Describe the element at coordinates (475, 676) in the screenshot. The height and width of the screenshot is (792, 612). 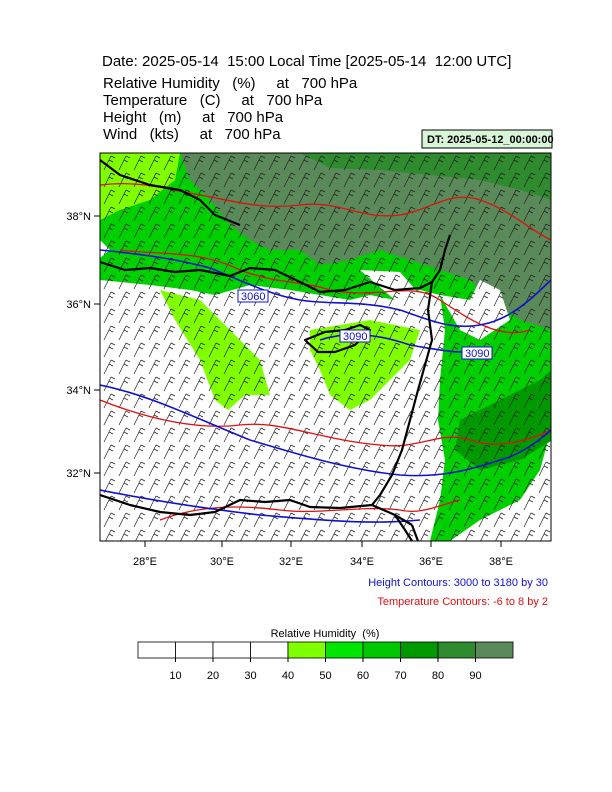
I see `colorbar-label: 90` at that location.